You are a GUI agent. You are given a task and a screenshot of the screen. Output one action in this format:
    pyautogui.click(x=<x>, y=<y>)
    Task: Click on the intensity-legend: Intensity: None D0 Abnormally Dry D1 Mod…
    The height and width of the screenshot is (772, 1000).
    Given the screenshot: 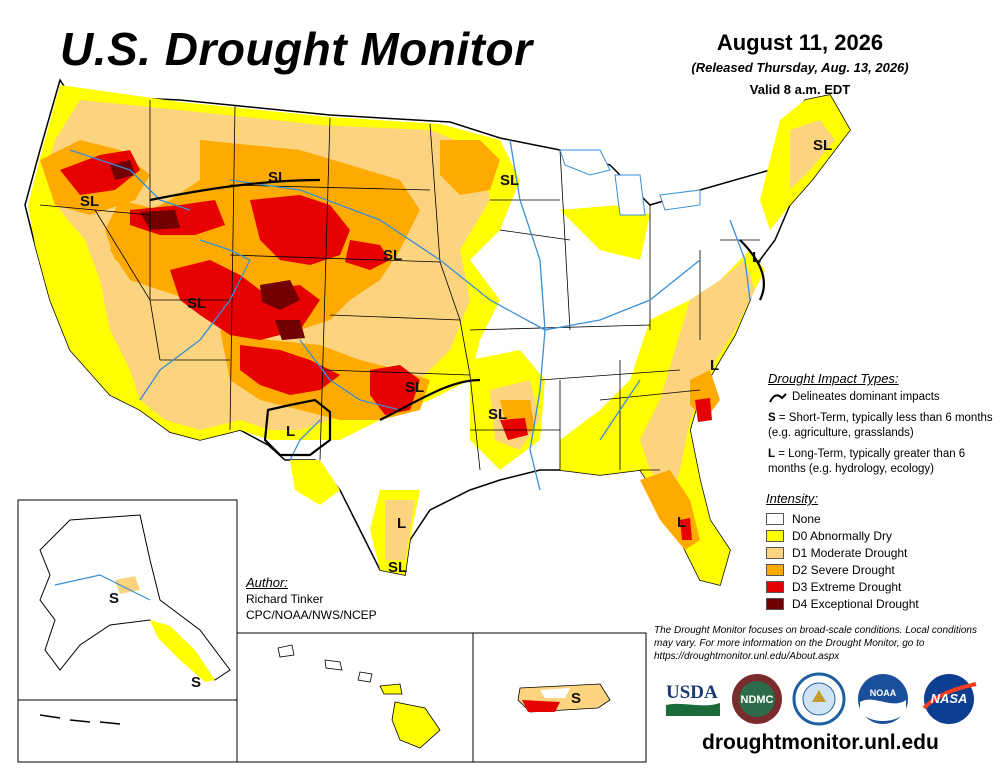 What is the action you would take?
    pyautogui.click(x=878, y=551)
    